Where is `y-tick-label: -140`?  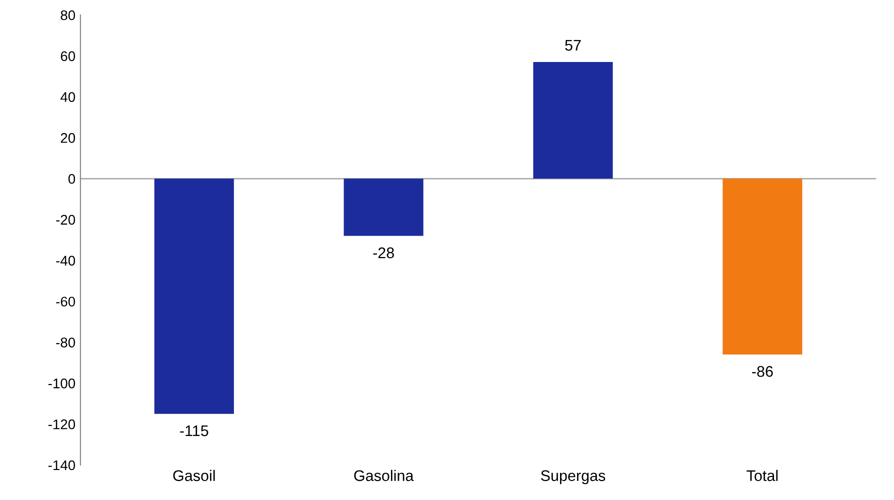 y-tick-label: -140 is located at coordinates (62, 465).